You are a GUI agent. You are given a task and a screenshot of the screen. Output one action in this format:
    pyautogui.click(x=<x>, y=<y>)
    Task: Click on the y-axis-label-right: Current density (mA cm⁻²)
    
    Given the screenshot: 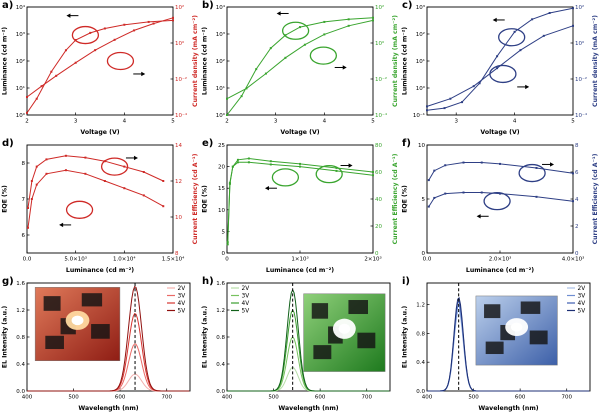 What is the action you would take?
    pyautogui.click(x=195, y=61)
    